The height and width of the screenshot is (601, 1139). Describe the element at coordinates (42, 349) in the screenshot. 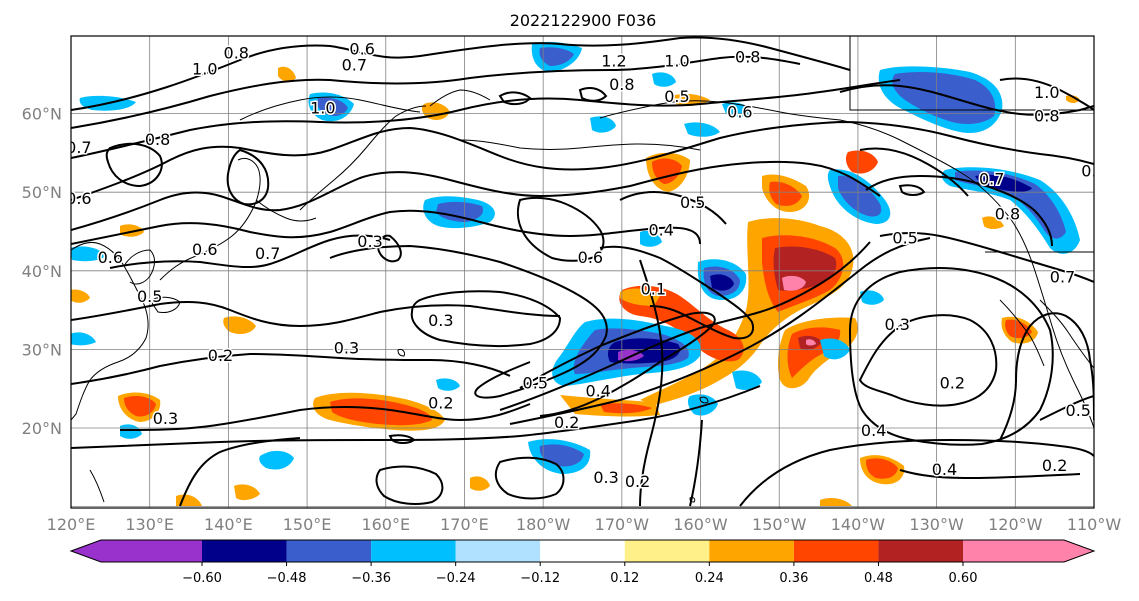

I see `latitude-tick-label: 30°N` at that location.